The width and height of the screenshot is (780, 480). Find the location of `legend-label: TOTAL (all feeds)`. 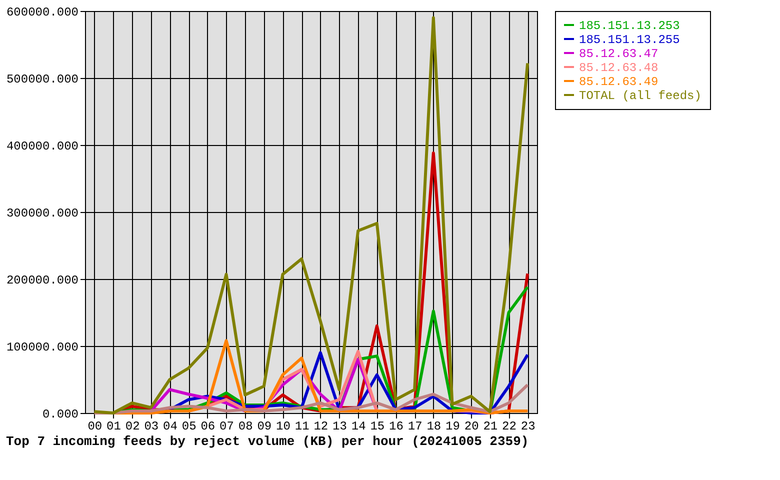

legend-label: TOTAL (all feeds) is located at coordinates (640, 96).